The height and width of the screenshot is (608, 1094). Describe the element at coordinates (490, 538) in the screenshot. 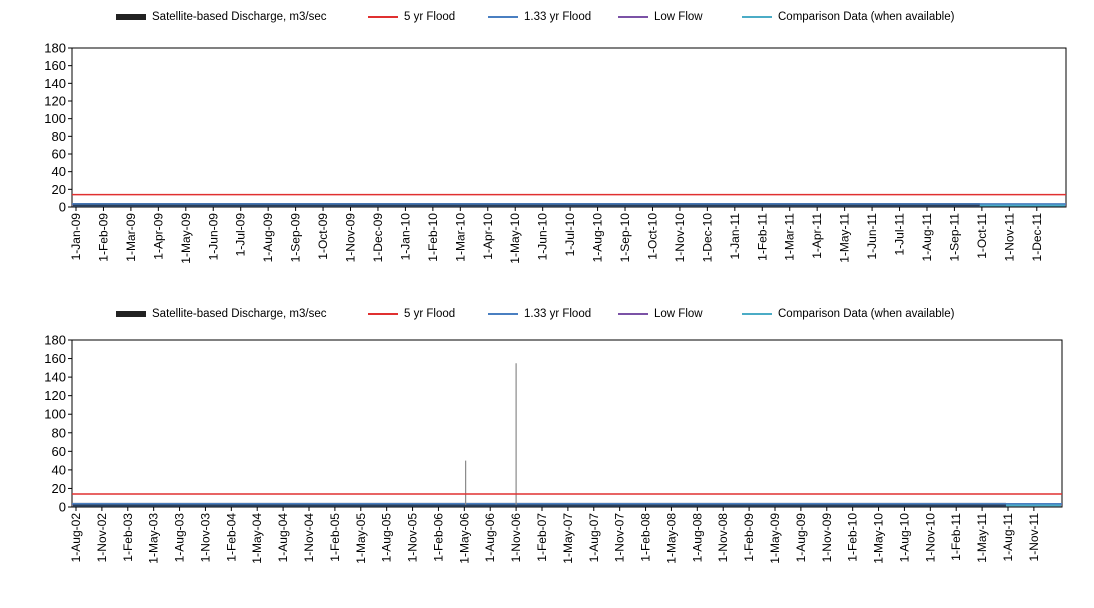

I see `x-tick-label: 1-Aug-06` at that location.